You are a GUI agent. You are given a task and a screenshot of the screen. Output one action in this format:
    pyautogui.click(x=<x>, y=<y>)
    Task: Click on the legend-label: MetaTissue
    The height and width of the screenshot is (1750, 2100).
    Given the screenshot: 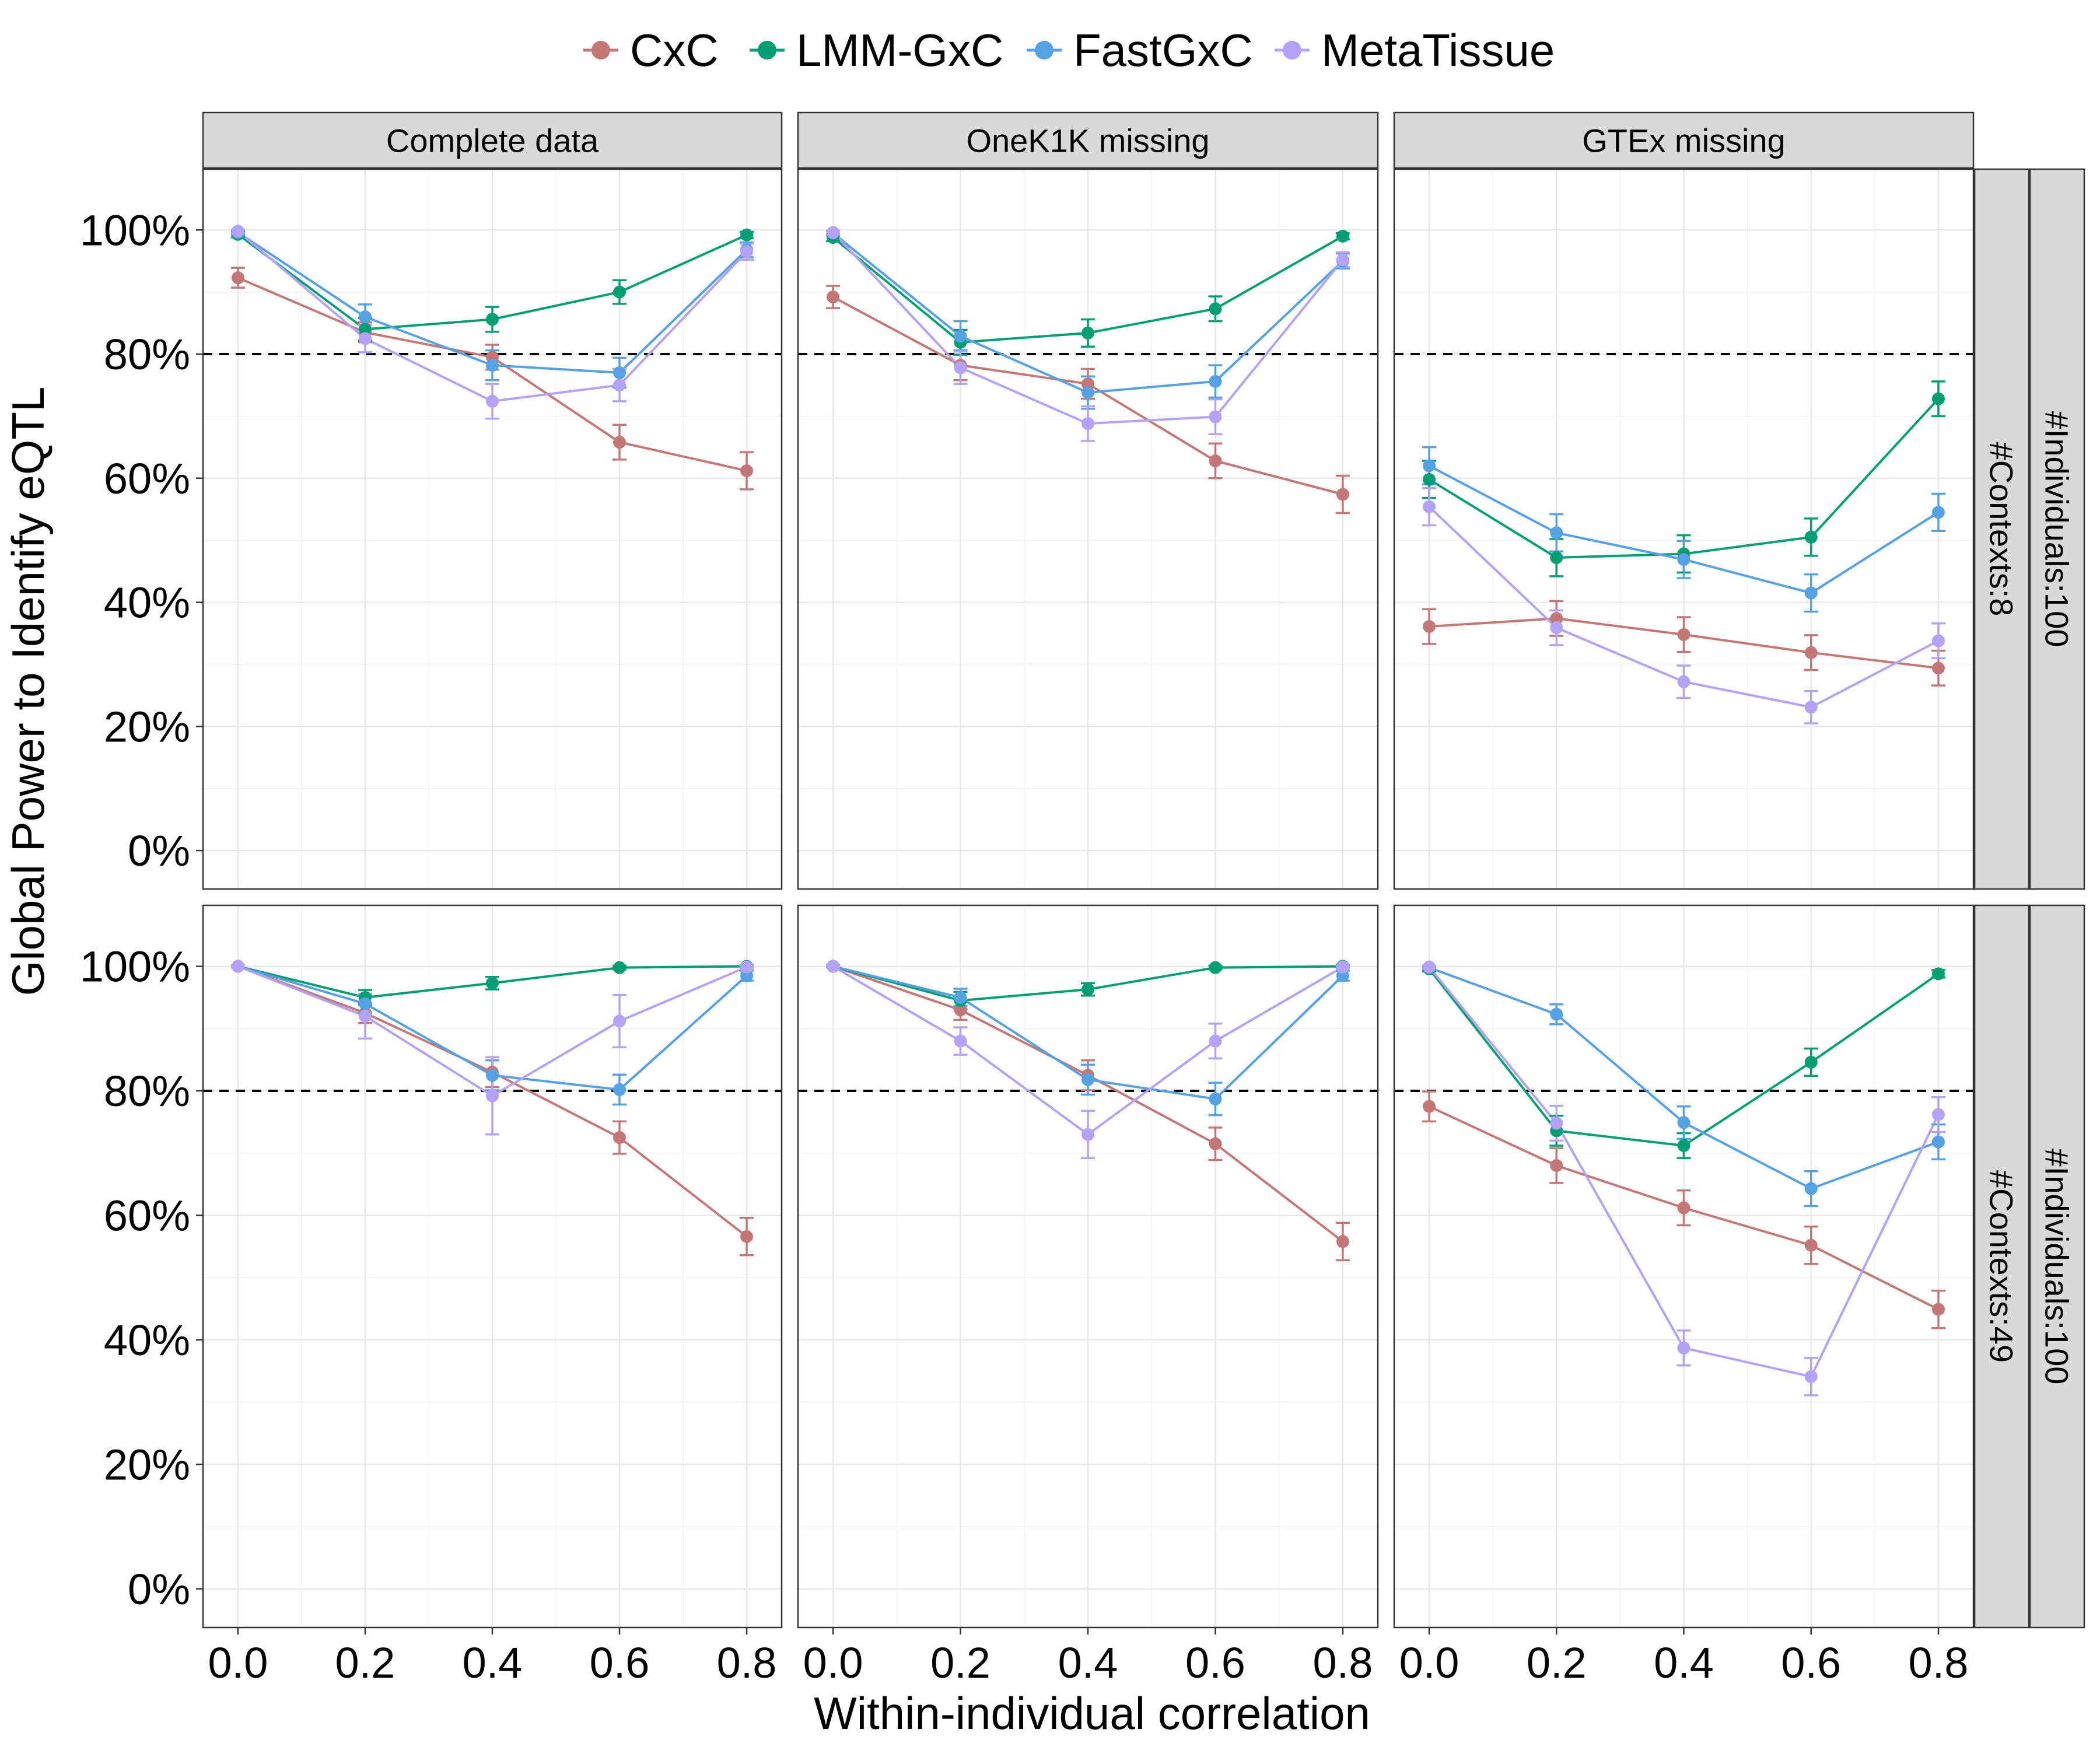 What is the action you would take?
    pyautogui.click(x=1438, y=50)
    